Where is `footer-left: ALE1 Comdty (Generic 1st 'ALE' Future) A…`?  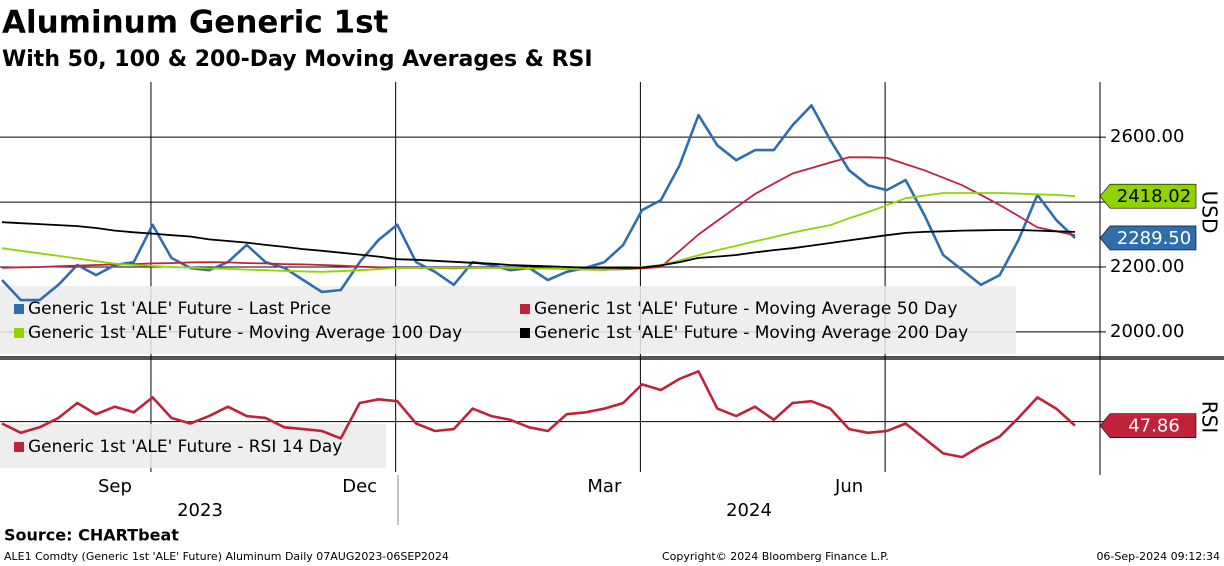
footer-left: ALE1 Comdty (Generic 1st 'ALE' Future) A… is located at coordinates (226, 556).